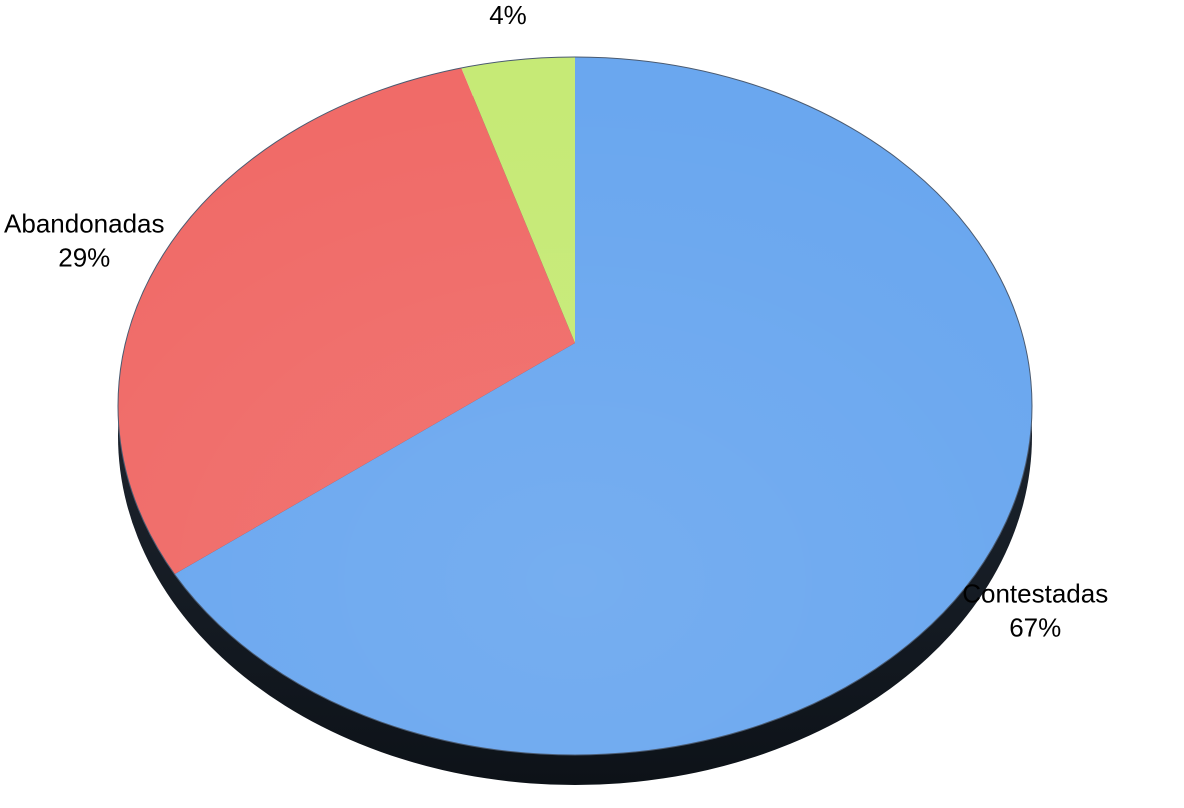  Describe the element at coordinates (508, 15) in the screenshot. I see `slice-value-label: 4%` at that location.